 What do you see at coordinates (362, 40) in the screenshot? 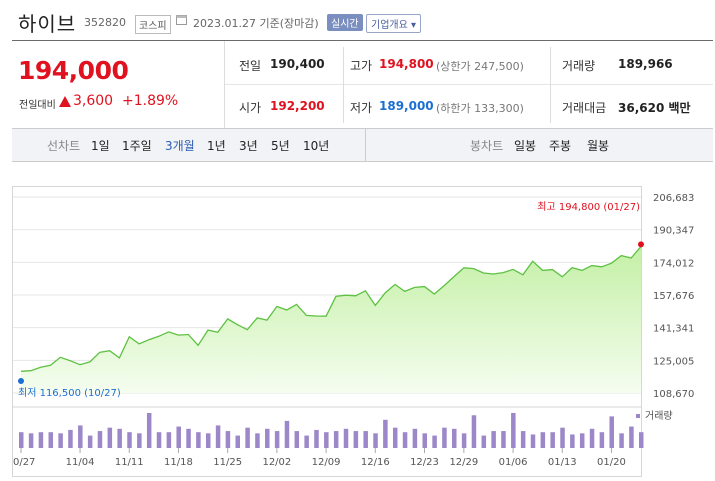
I see `divider` at bounding box center [362, 40].